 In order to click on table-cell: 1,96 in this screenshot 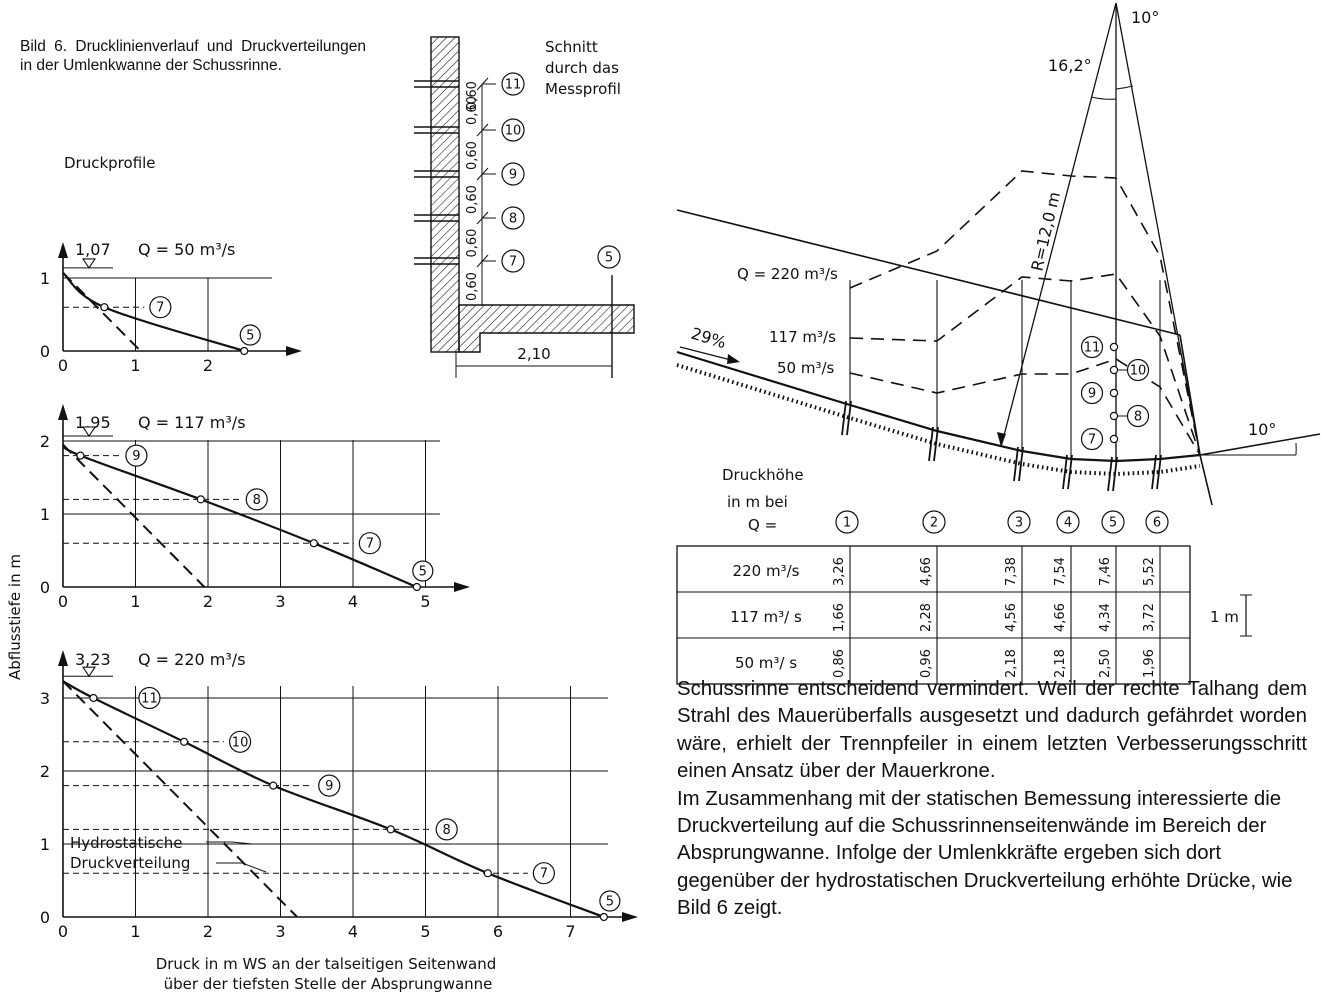, I will do `click(1149, 663)`.